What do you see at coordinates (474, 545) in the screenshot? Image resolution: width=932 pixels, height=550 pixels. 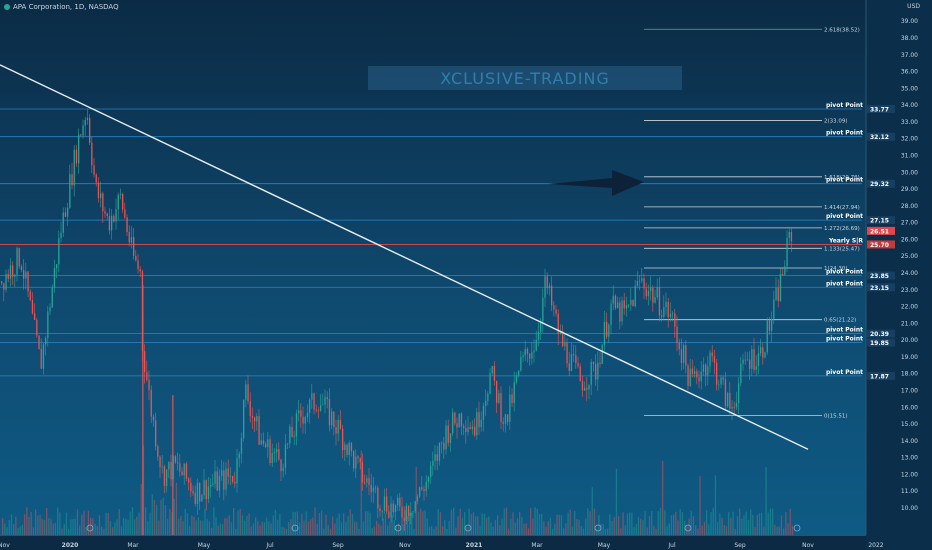 I see `x-tick-label: 2021` at bounding box center [474, 545].